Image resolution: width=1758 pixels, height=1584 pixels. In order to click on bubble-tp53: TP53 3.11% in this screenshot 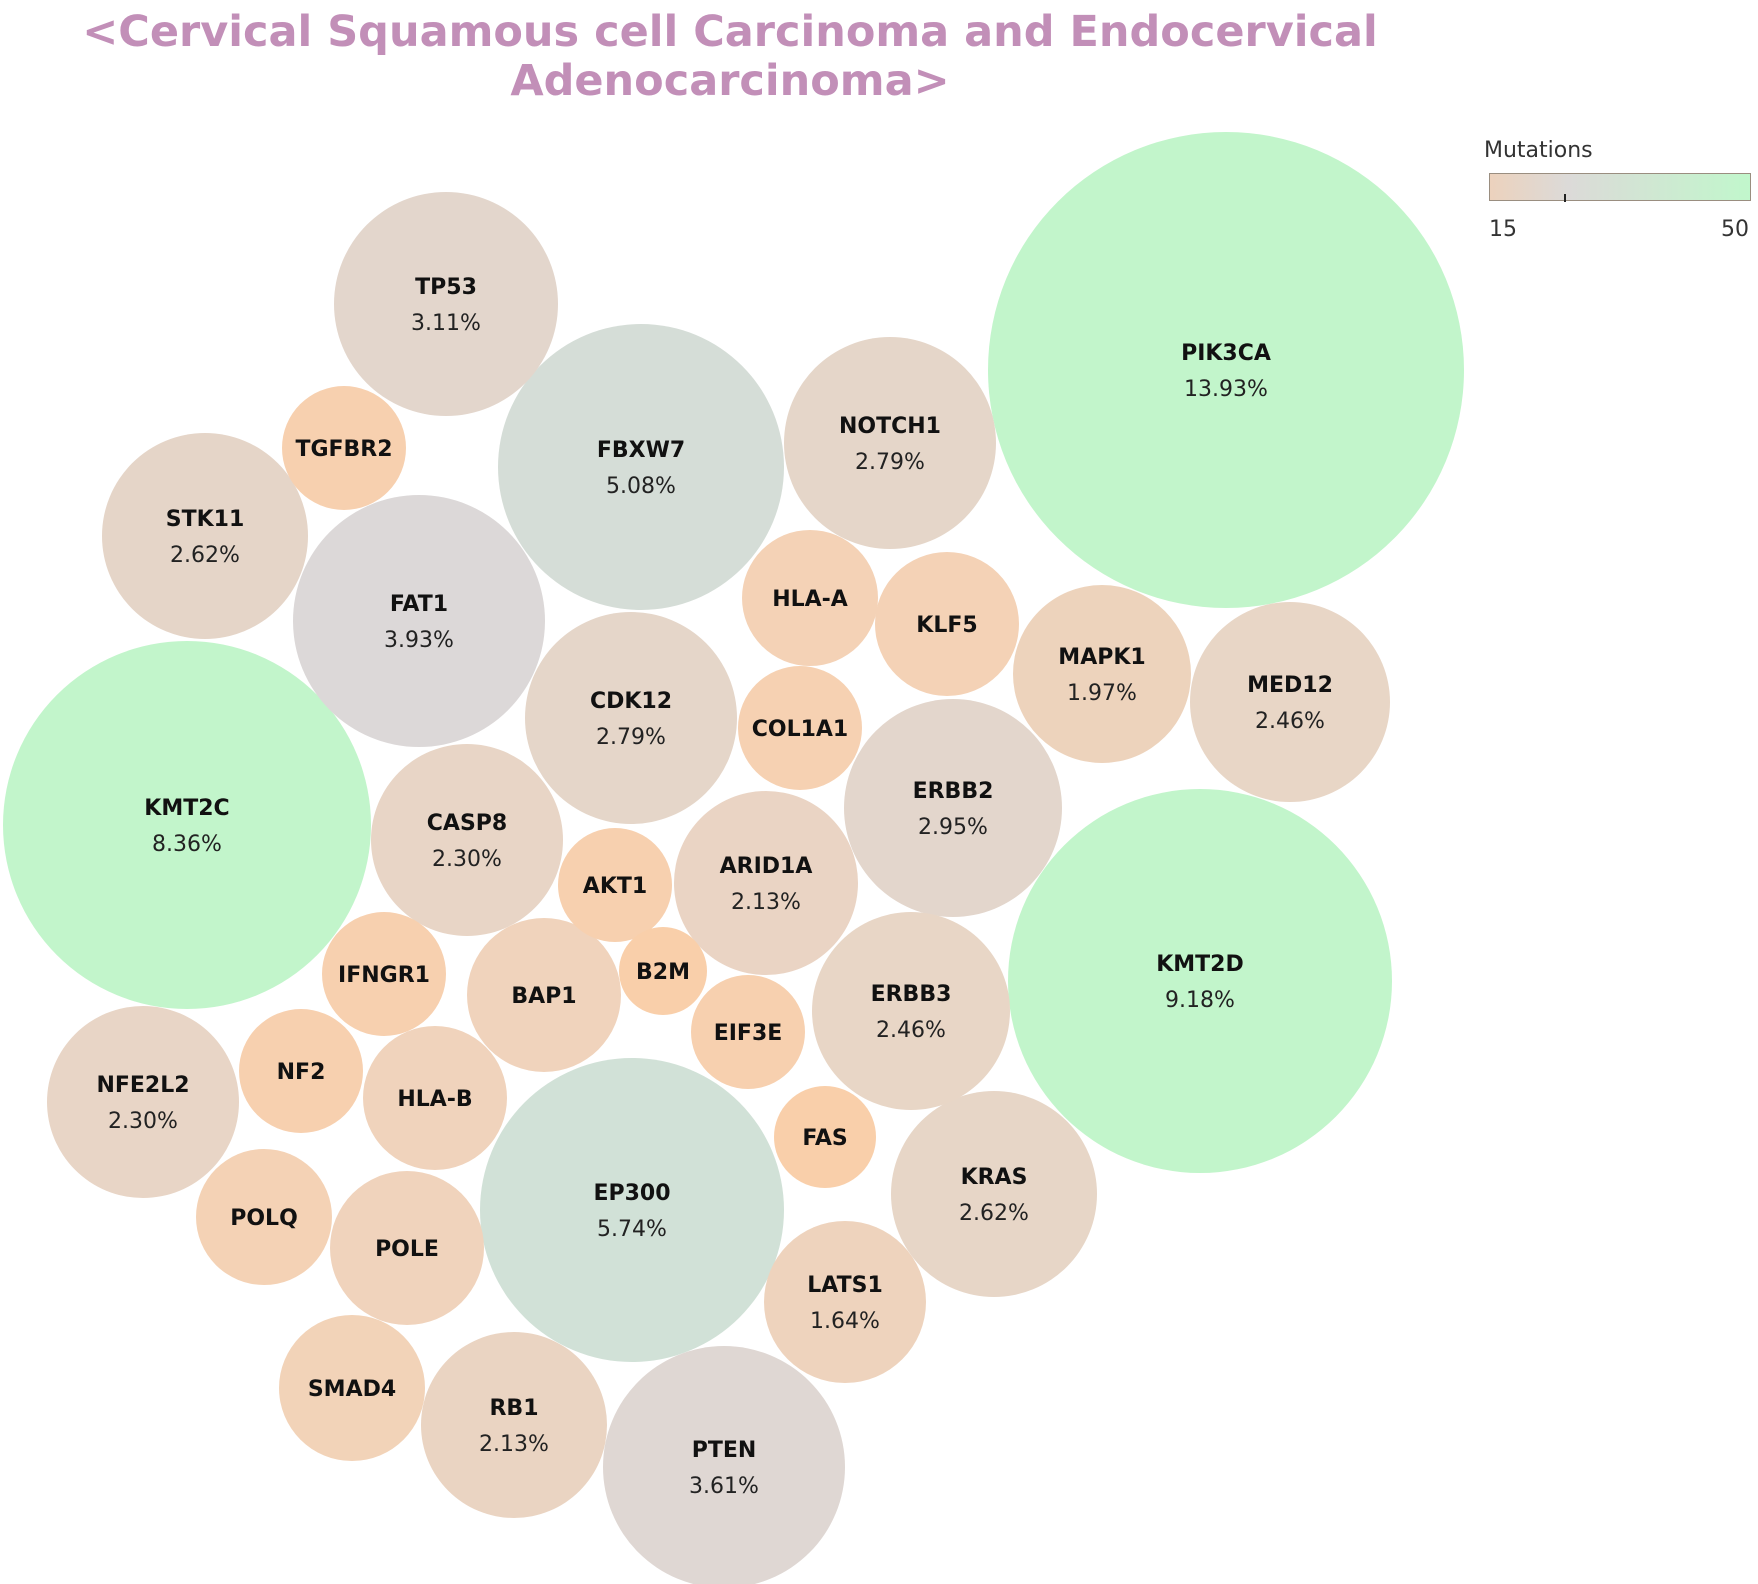, I will do `click(446, 304)`.